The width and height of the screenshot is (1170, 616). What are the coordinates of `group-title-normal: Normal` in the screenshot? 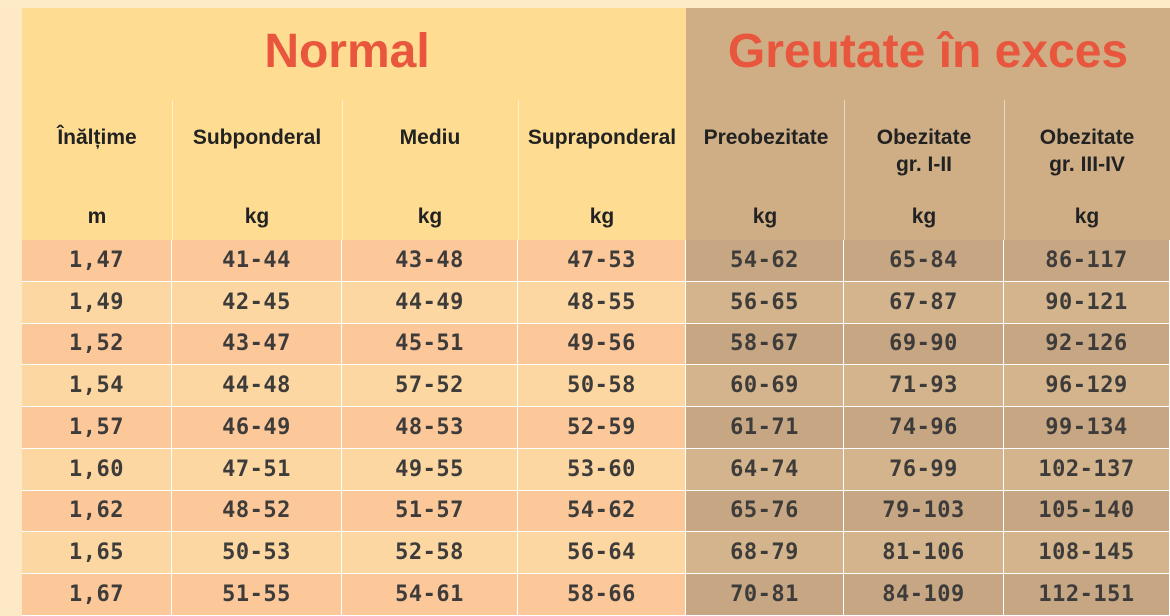 It's located at (347, 51).